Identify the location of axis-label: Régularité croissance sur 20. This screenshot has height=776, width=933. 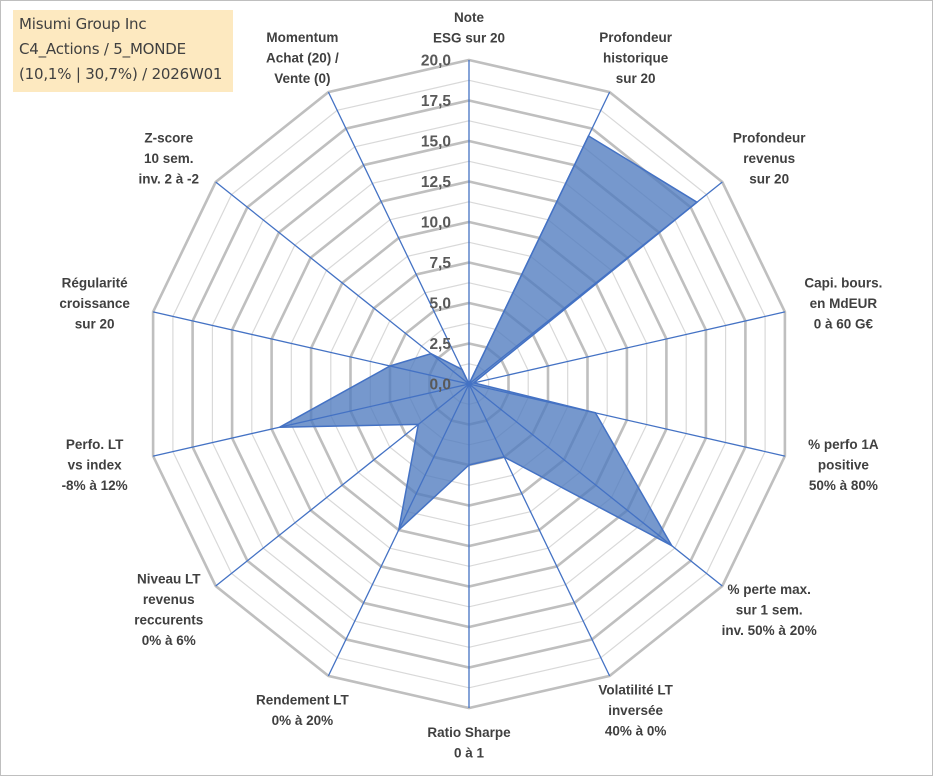
(94, 304).